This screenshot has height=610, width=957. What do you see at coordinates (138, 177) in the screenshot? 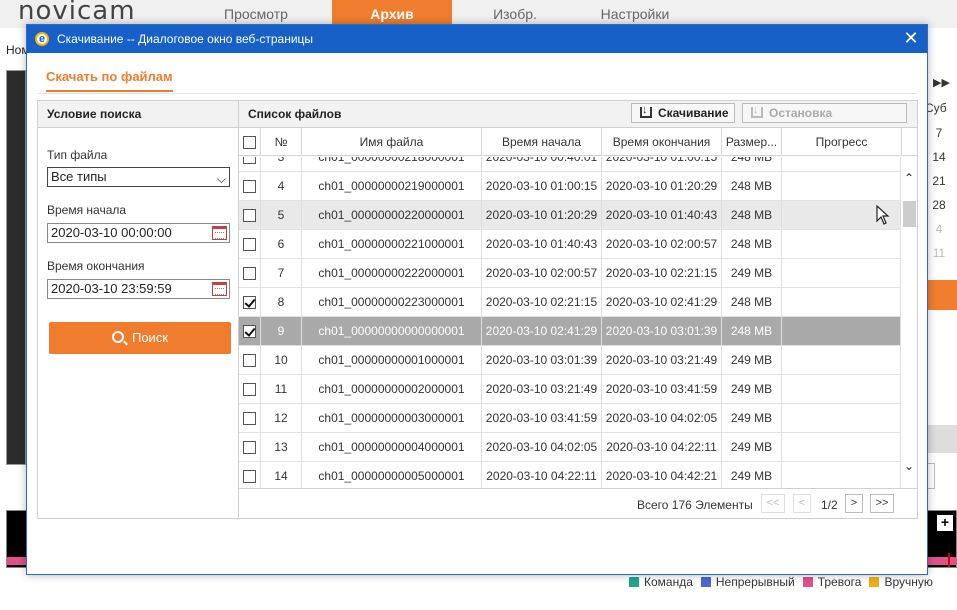
I see `file-type-select: Все типы ⌵` at bounding box center [138, 177].